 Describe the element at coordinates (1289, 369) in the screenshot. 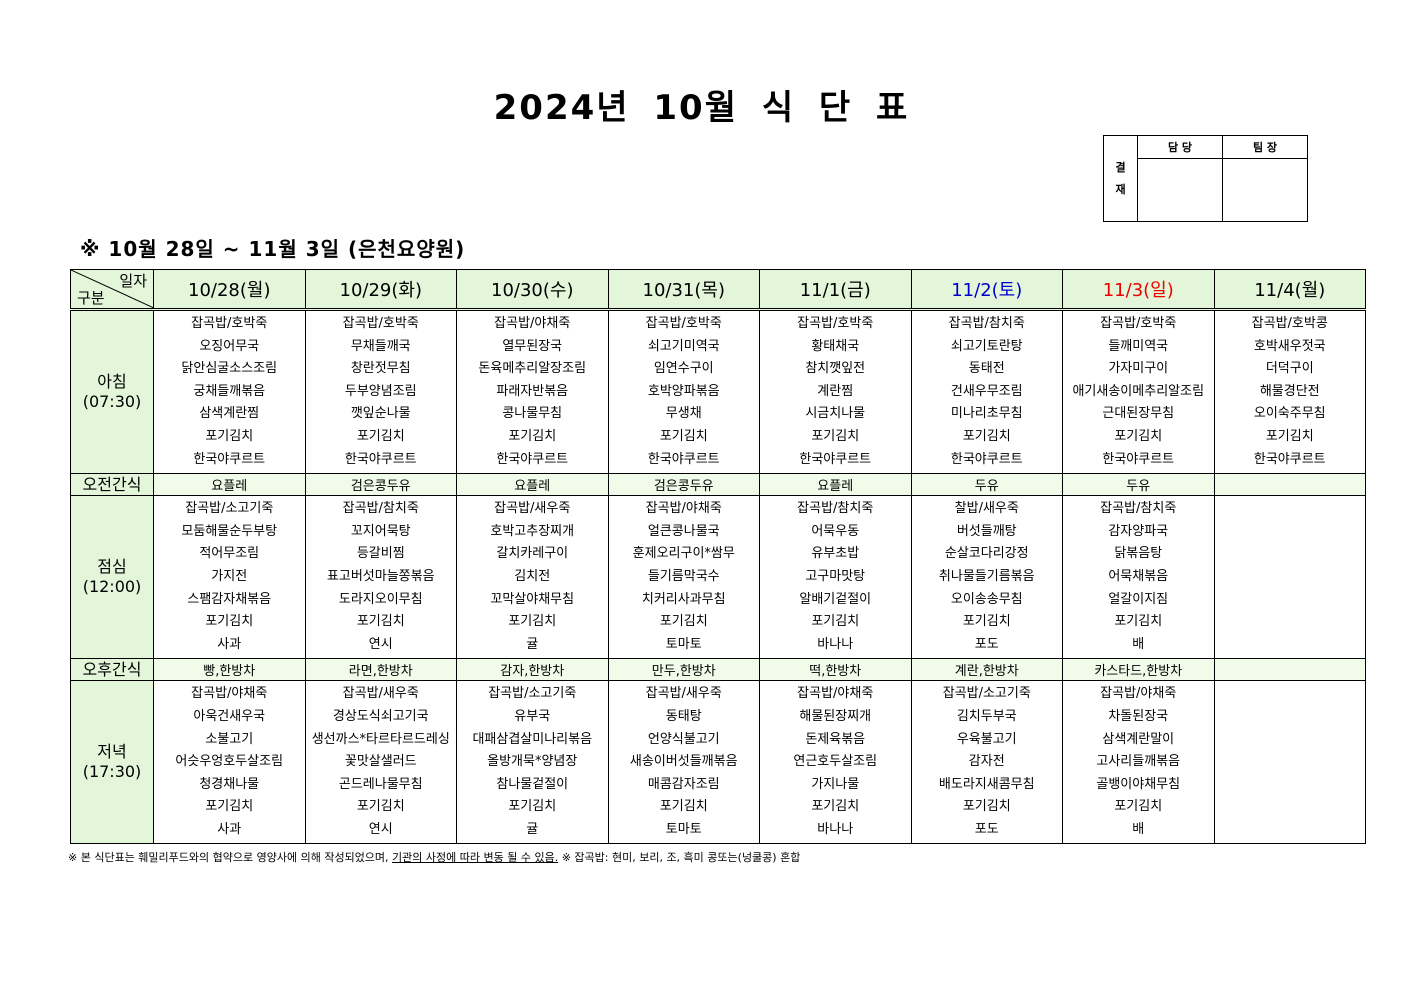

I see `menu-item: 더덕구이` at that location.